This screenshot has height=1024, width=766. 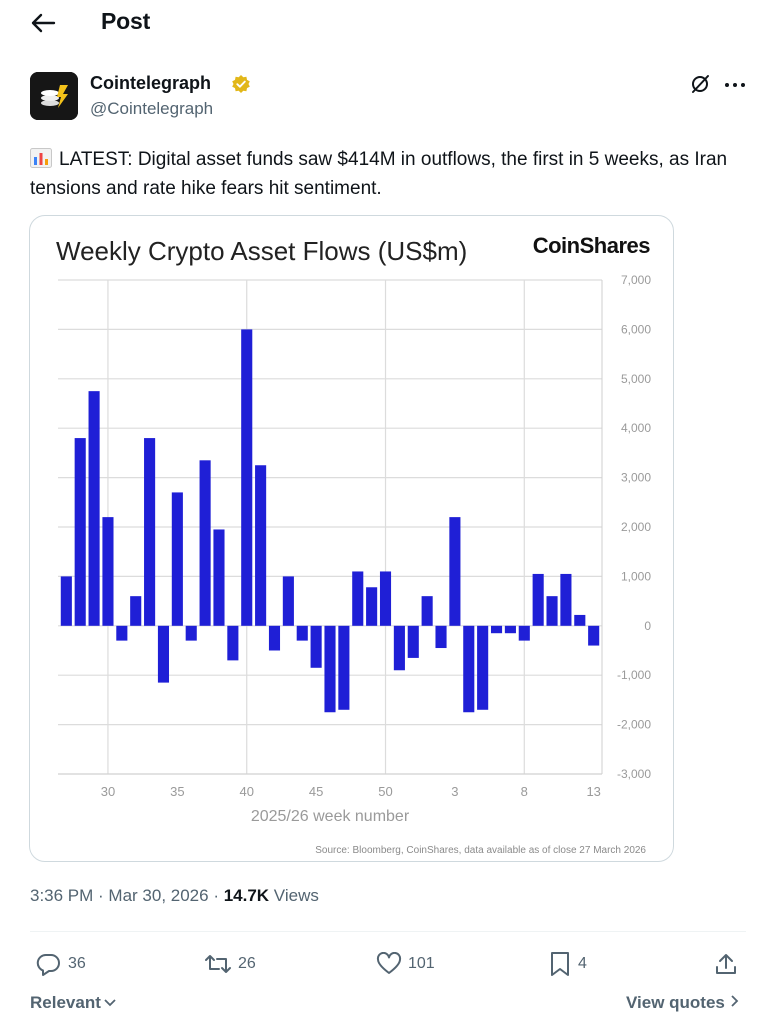 I want to click on like-button: 101, so click(x=405, y=964).